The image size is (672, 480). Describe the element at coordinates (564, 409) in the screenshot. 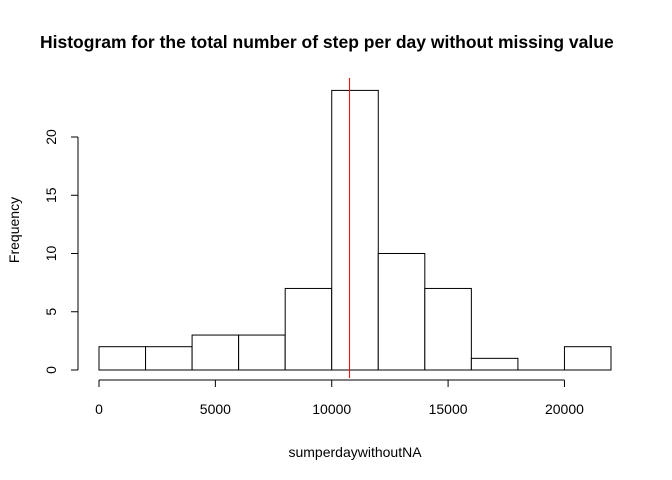

I see `x-tick-label: 20000` at that location.